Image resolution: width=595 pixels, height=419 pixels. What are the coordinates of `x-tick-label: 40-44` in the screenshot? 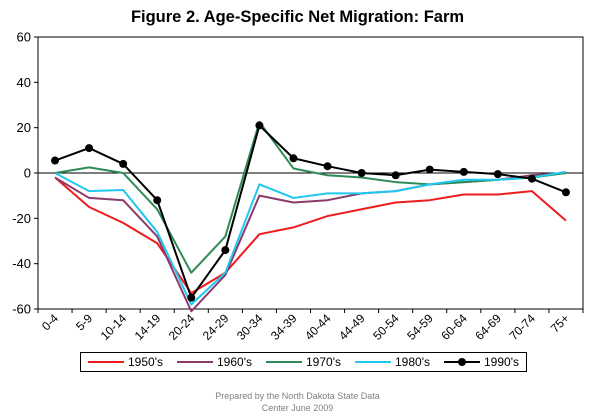 It's located at (318, 327).